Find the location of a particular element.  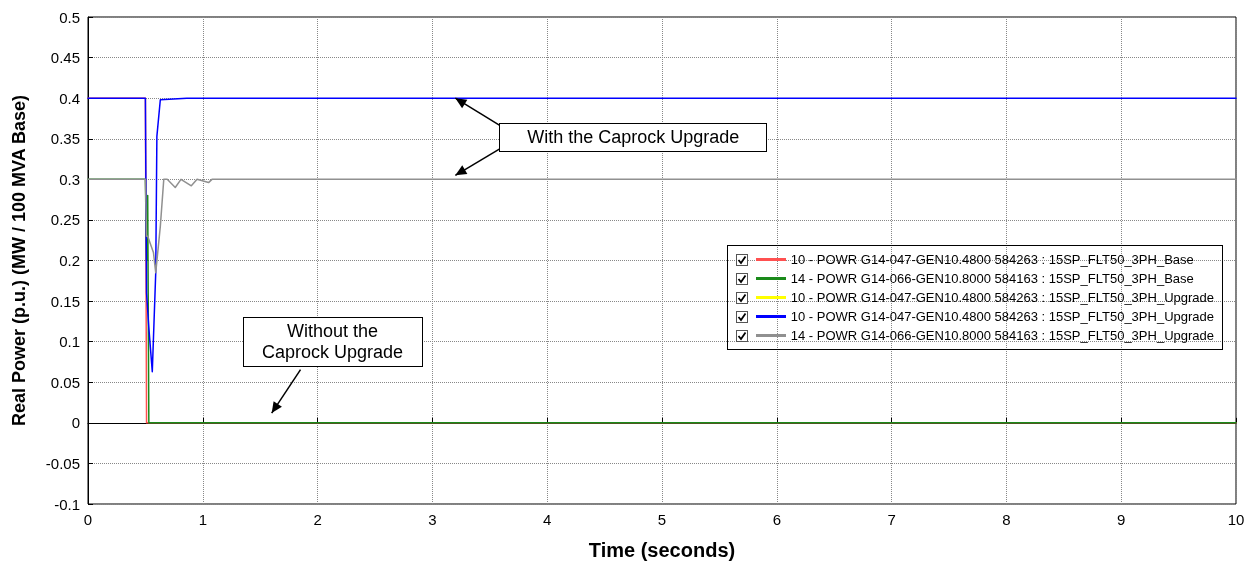

x-tick-label: 4 is located at coordinates (547, 519).